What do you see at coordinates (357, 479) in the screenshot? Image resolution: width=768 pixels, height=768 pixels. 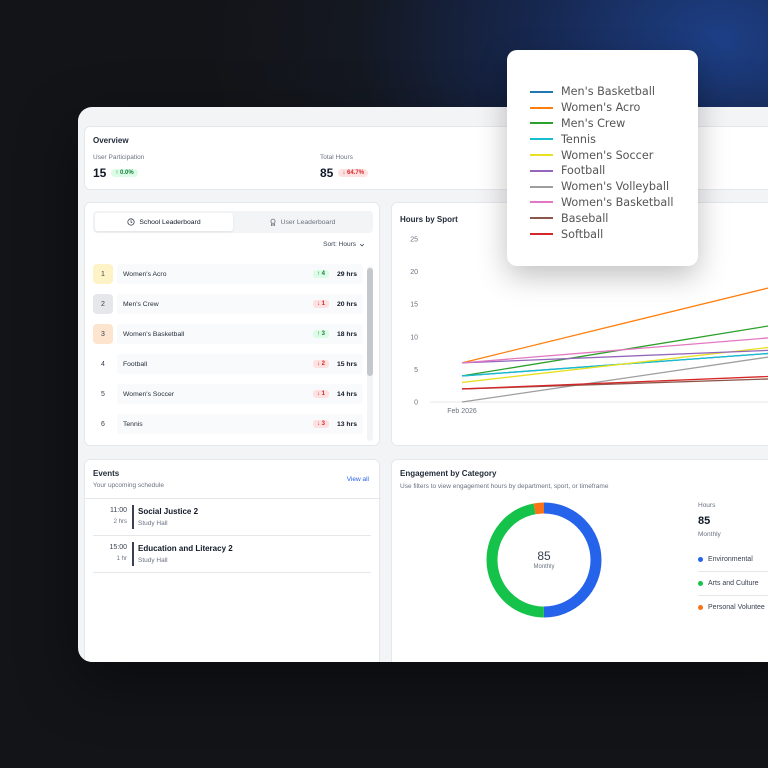 I see `view-all-link: View all` at bounding box center [357, 479].